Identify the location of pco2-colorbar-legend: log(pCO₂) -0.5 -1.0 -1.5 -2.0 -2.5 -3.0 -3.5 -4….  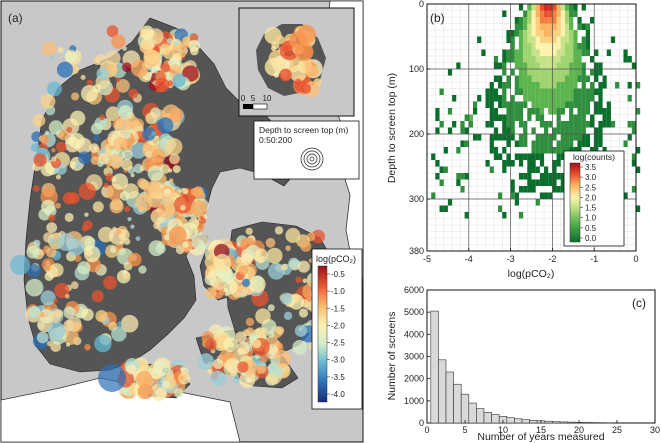
(337, 329).